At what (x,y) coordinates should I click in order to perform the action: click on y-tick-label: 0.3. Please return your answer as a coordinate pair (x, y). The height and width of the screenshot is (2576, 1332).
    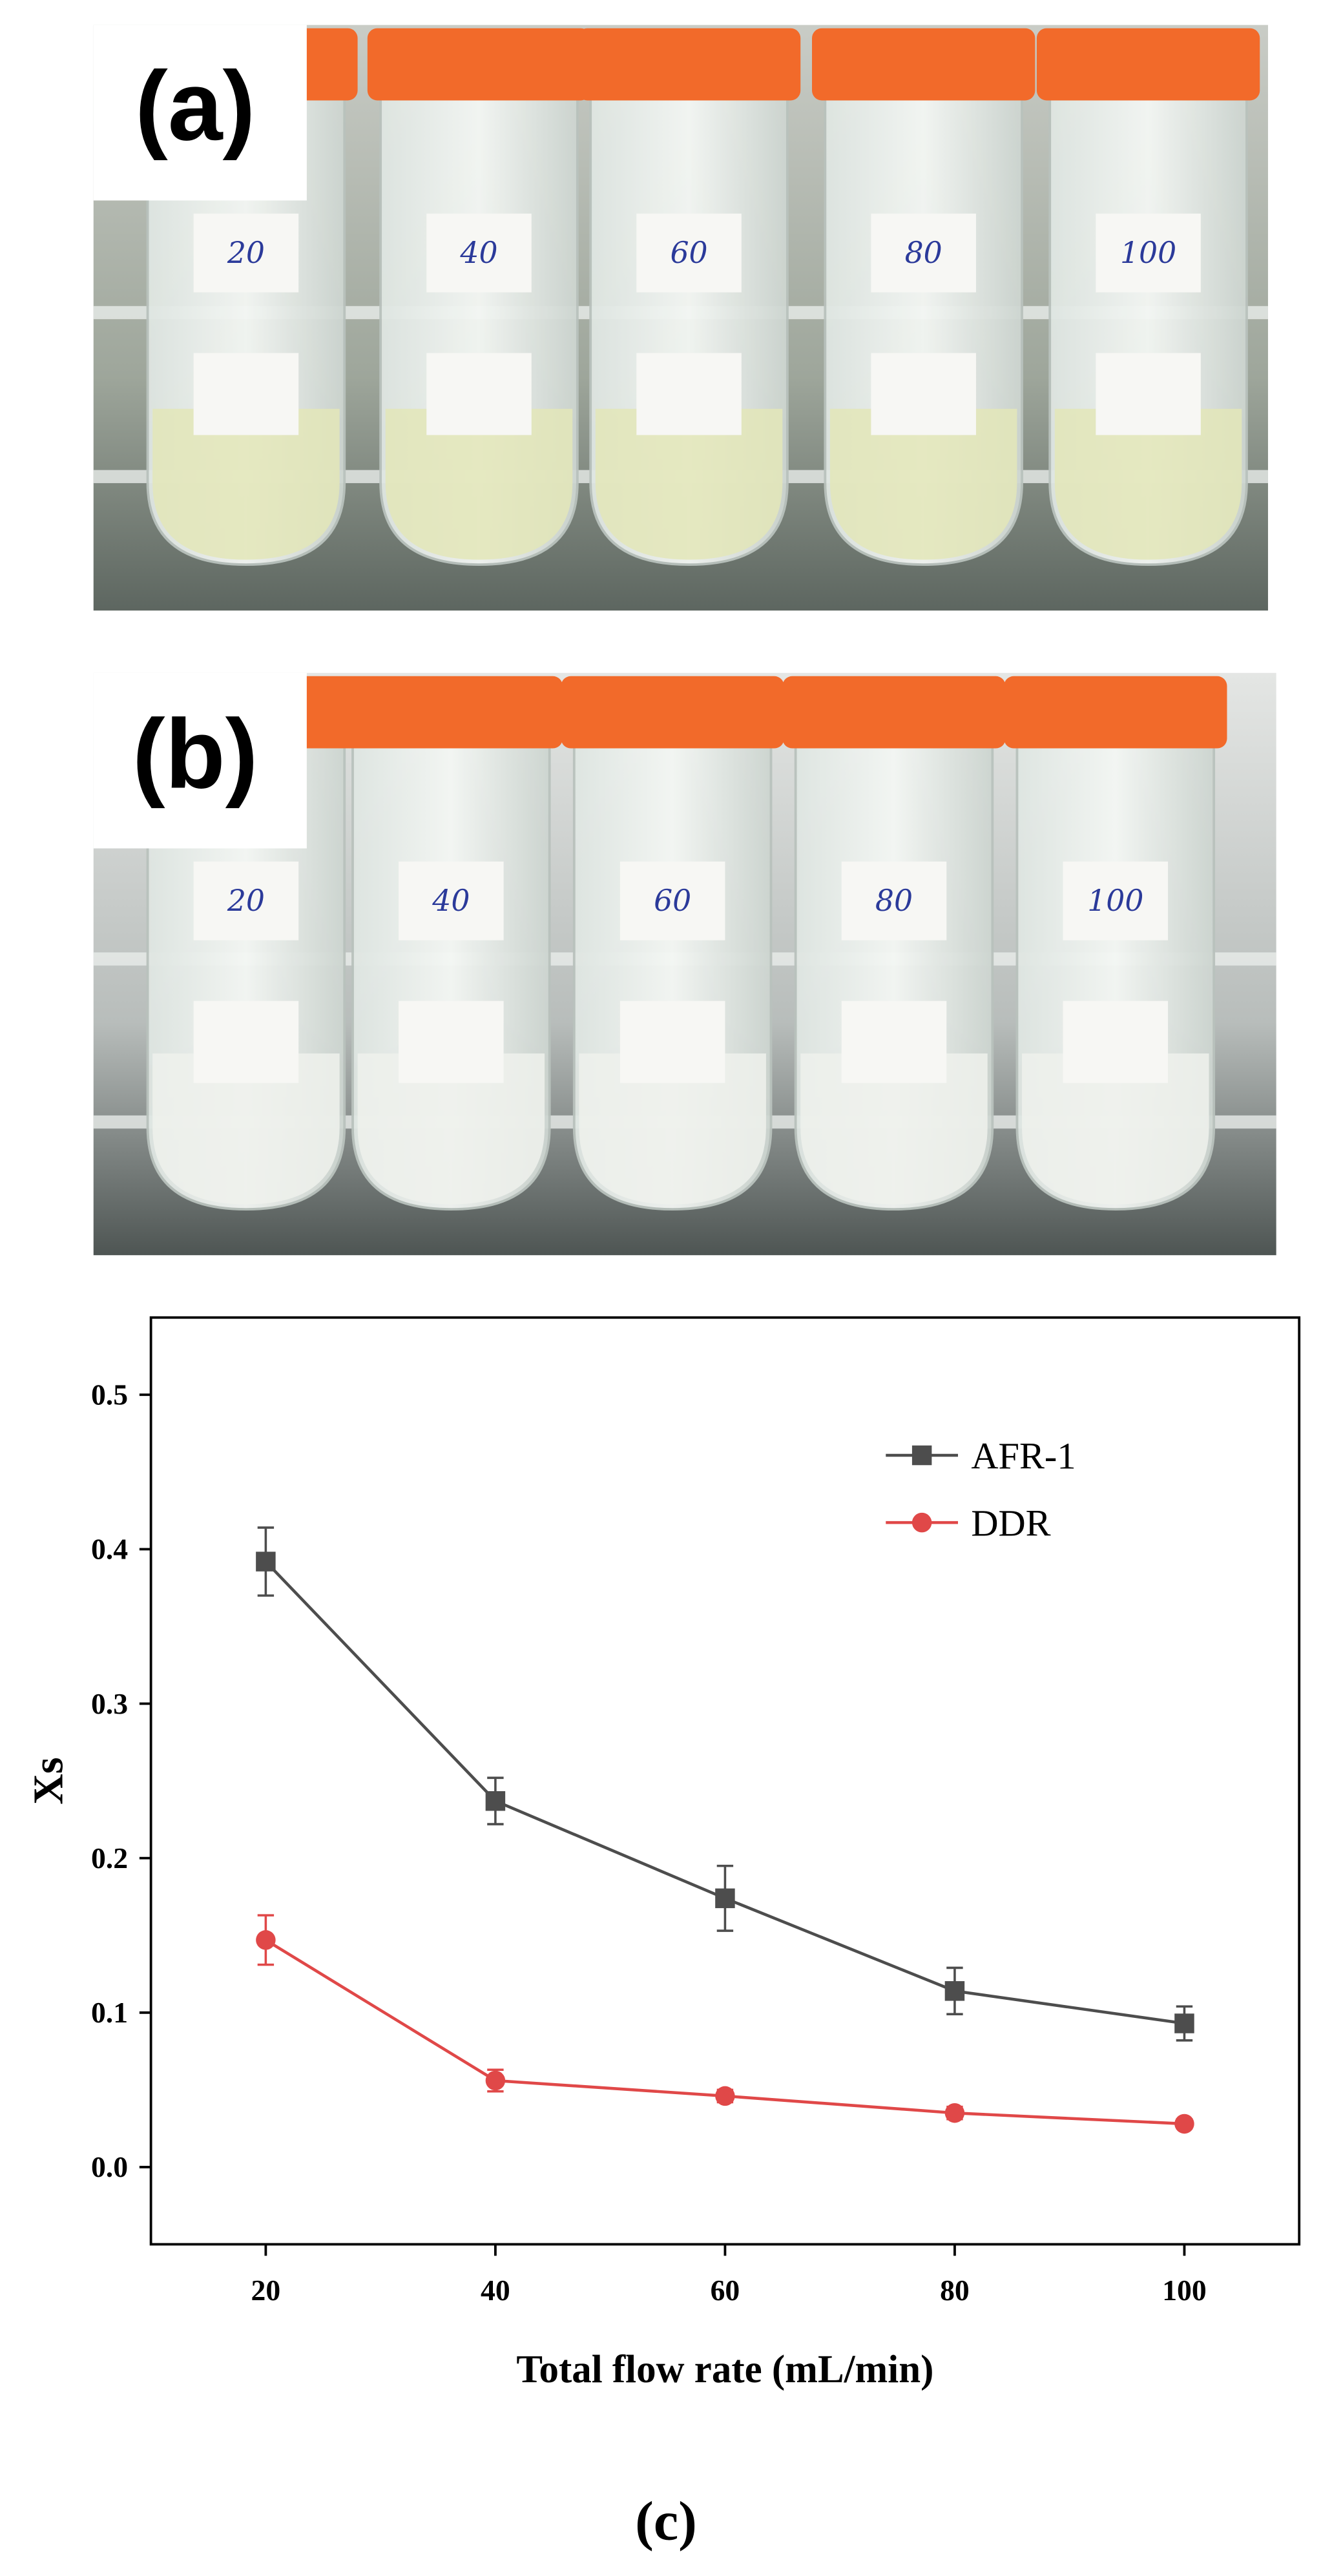
    Looking at the image, I should click on (110, 1703).